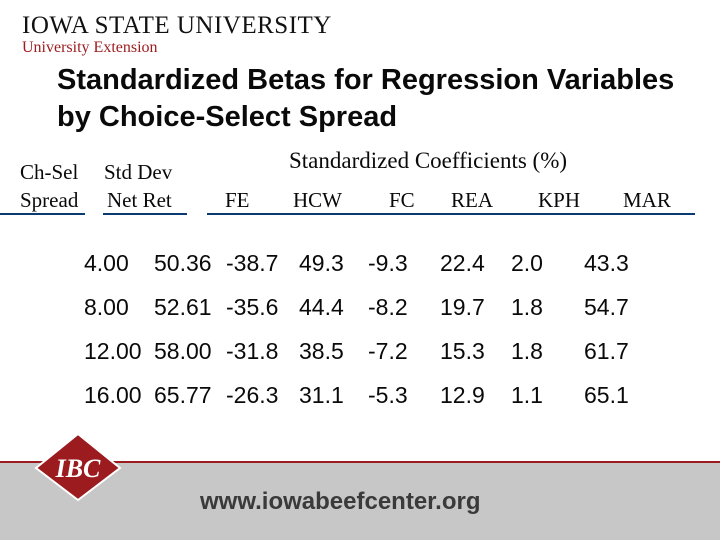 This screenshot has height=540, width=720. I want to click on header-fc: FC, so click(402, 200).